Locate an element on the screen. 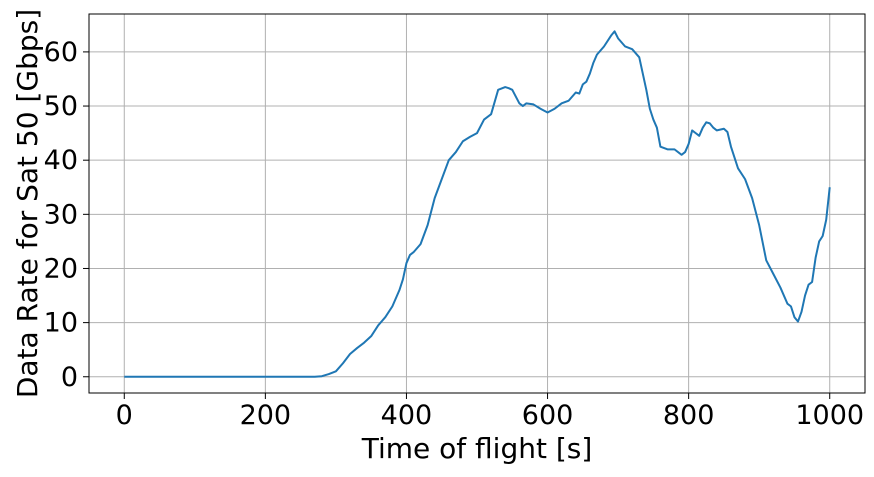  x-tick-label: 600 is located at coordinates (548, 415).